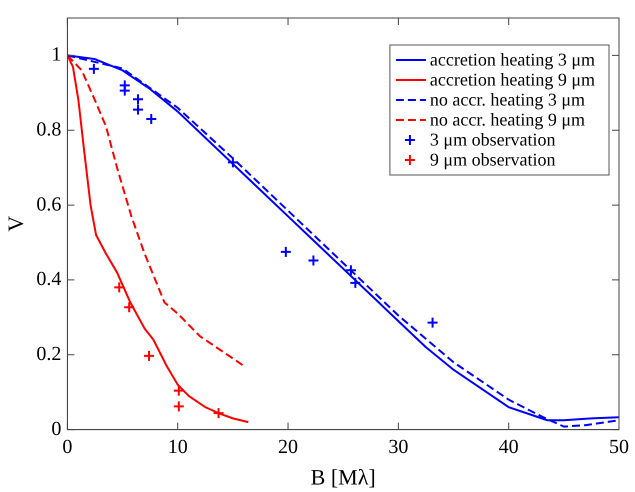 Image resolution: width=635 pixels, height=492 pixels. I want to click on x-tick-label: 30, so click(398, 447).